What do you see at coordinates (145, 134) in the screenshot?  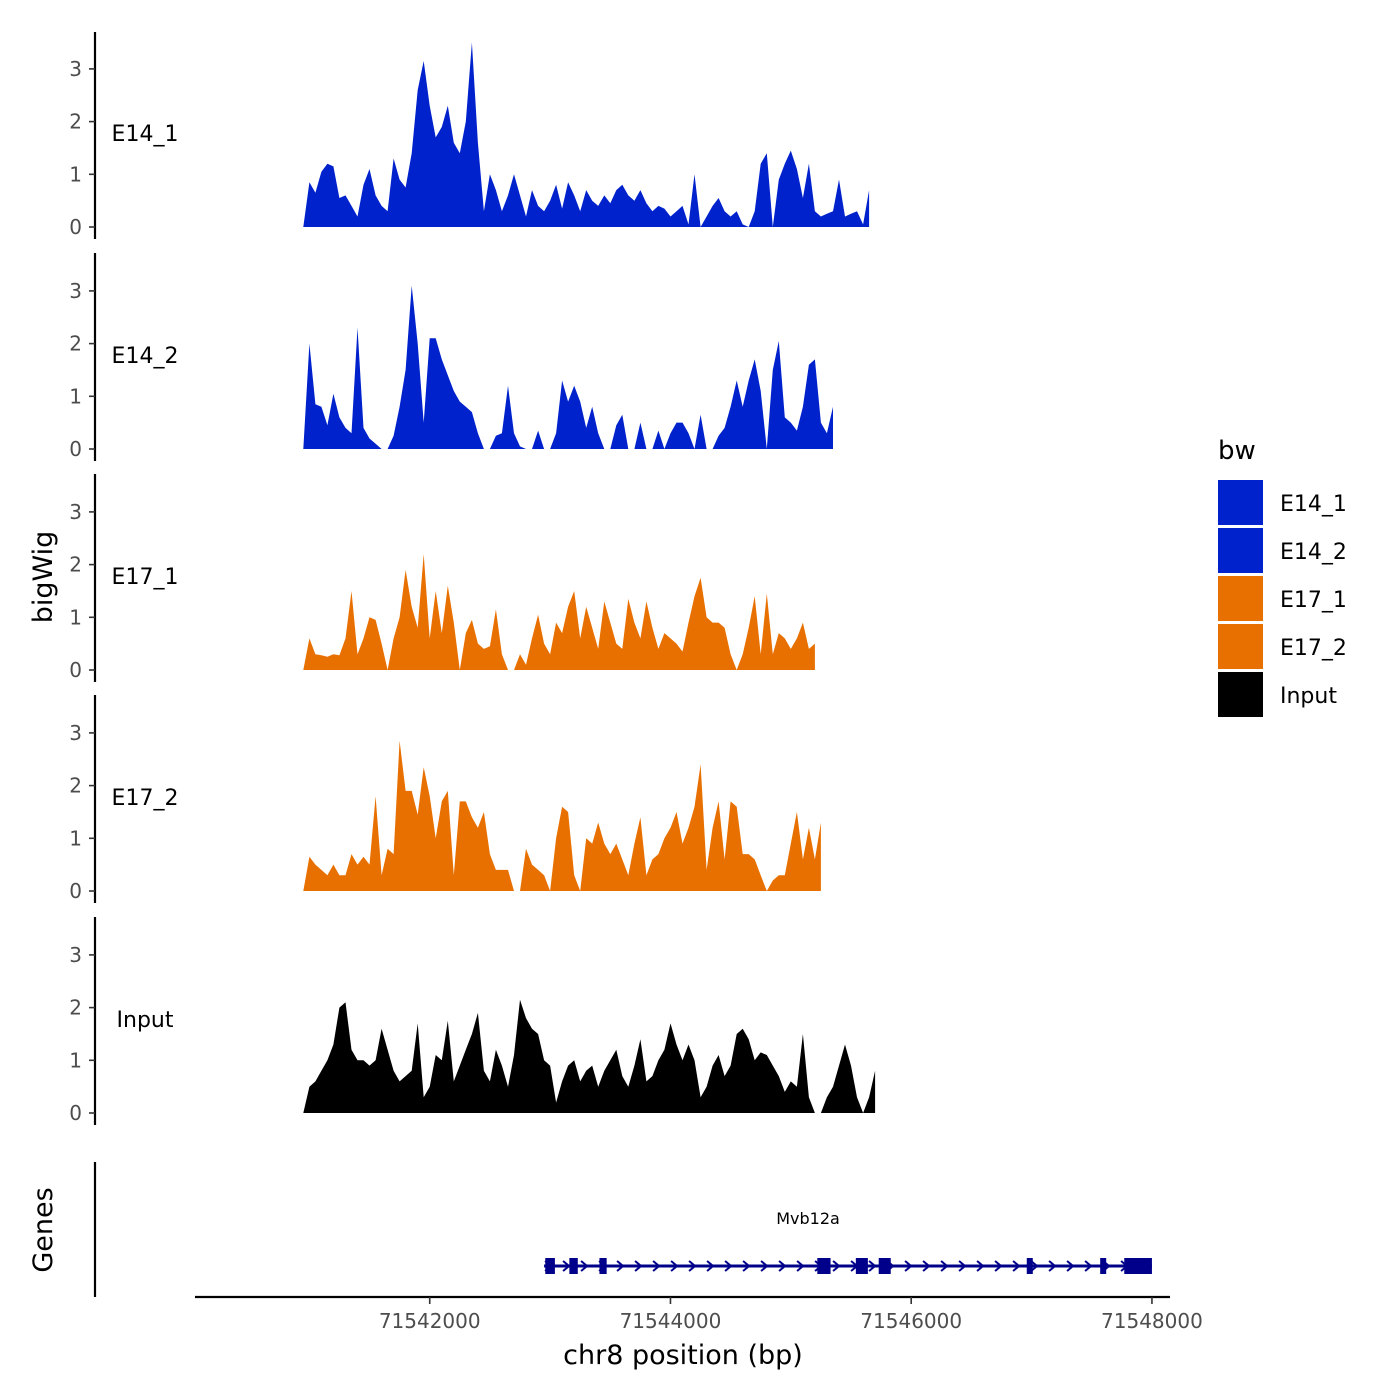 I see `track-label: E14_1` at bounding box center [145, 134].